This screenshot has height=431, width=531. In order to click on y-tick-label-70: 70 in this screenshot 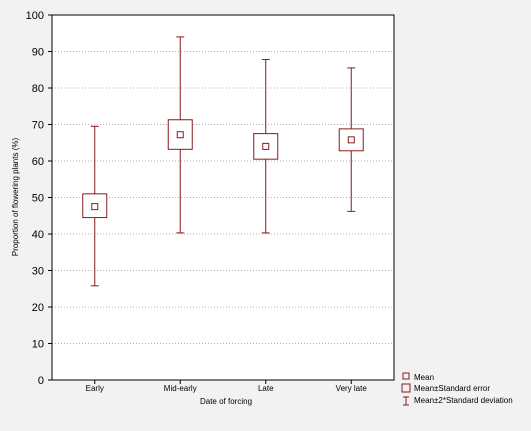, I will do `click(38, 126)`.